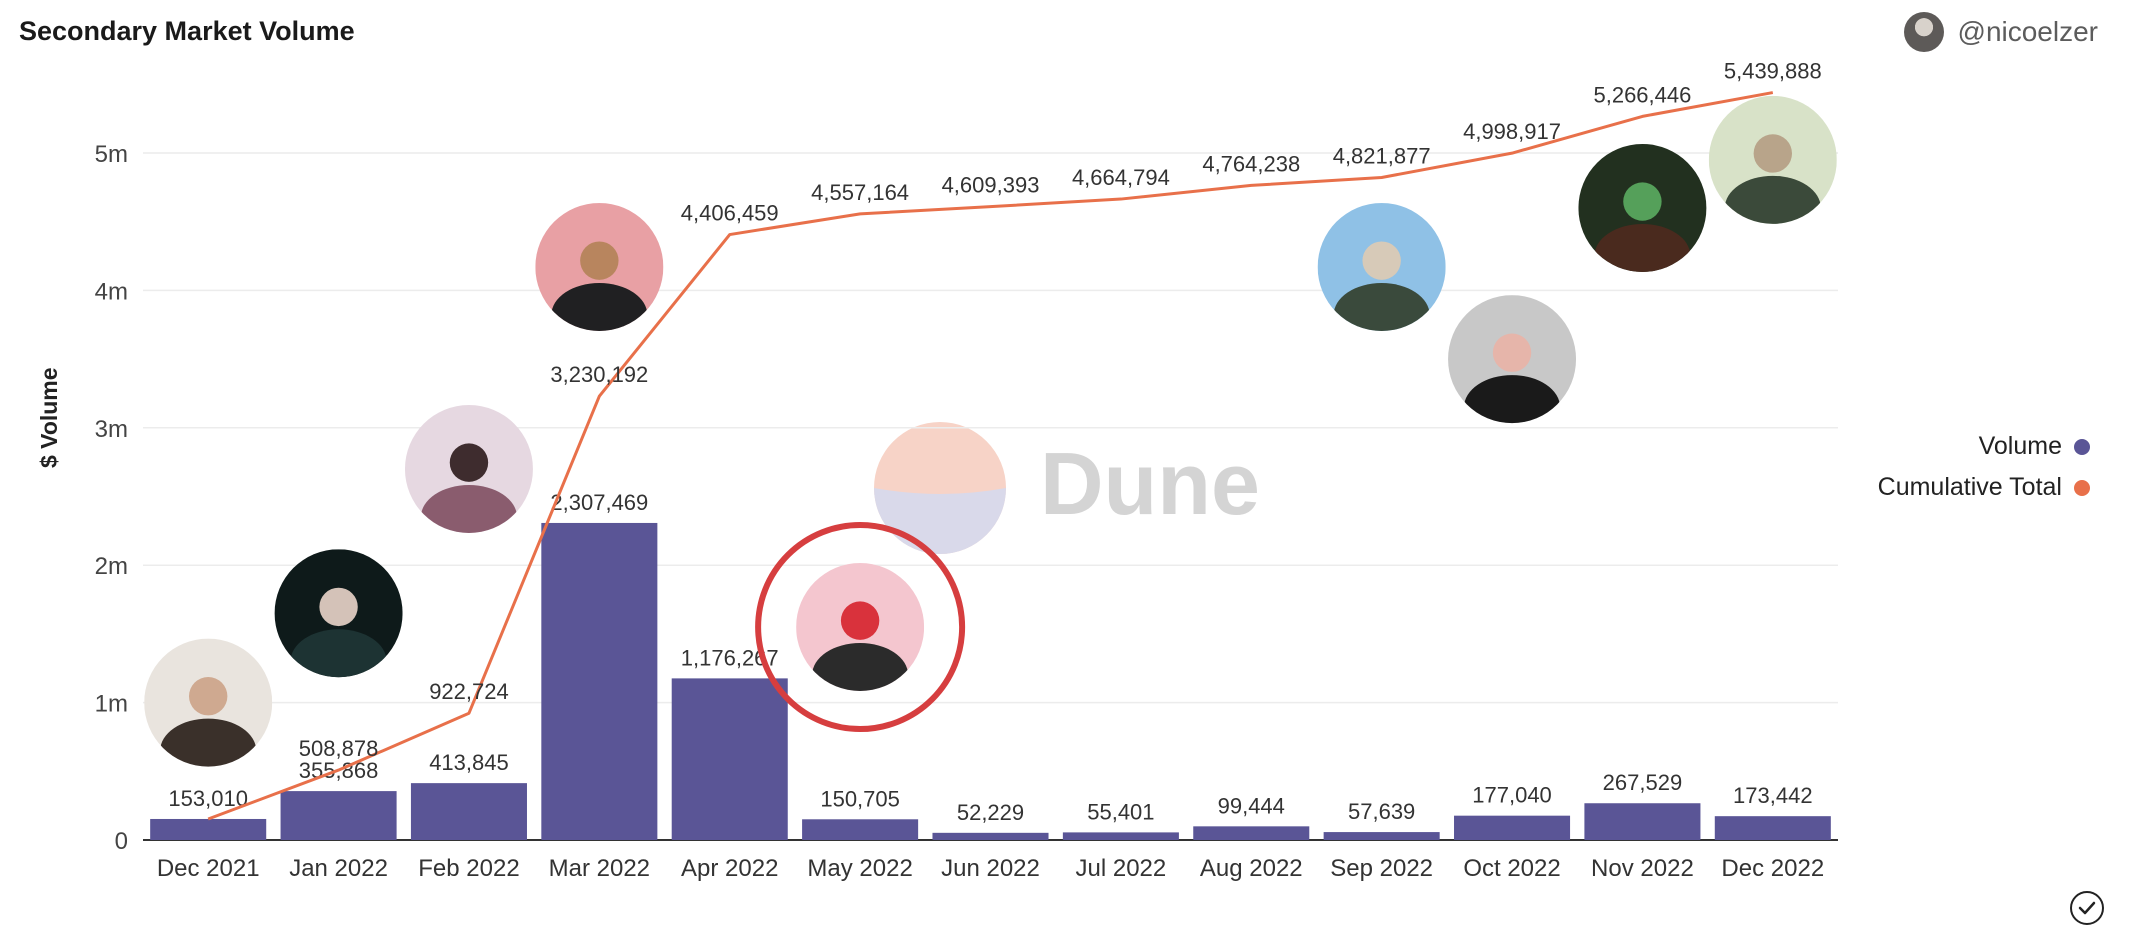  Describe the element at coordinates (2087, 908) in the screenshot. I see `checkmark-icon` at that location.